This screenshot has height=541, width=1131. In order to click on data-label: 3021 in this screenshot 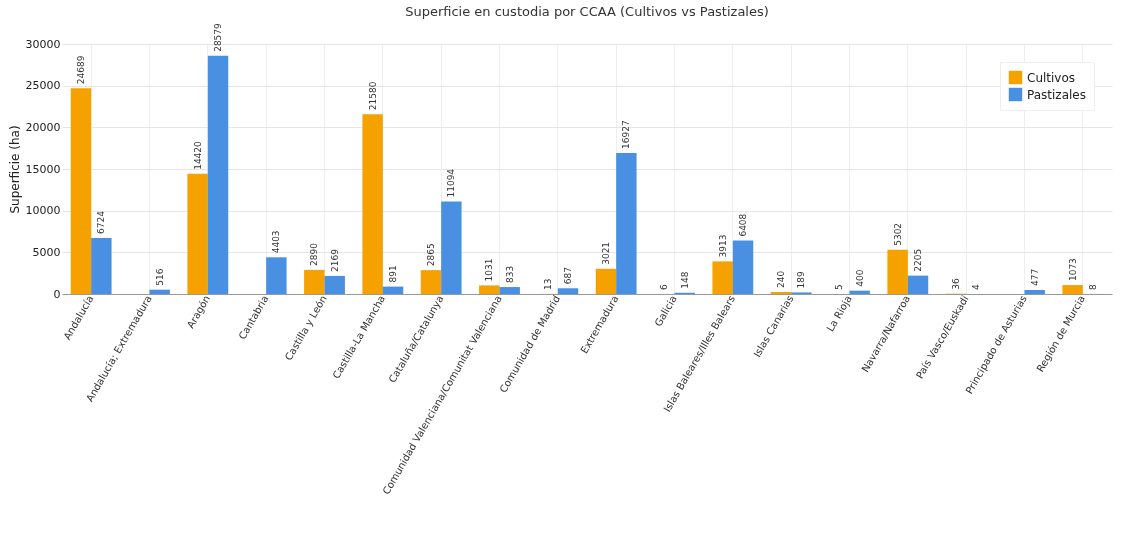, I will do `click(605, 253)`.